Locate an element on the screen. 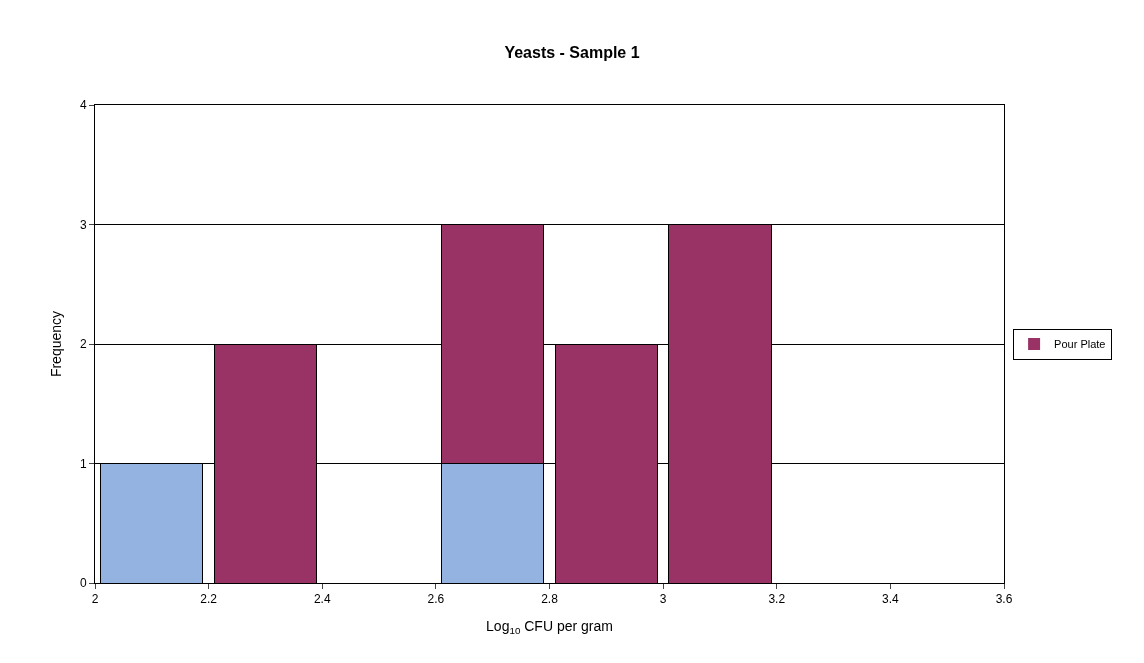  x-tick-label: 2.6 is located at coordinates (436, 599).